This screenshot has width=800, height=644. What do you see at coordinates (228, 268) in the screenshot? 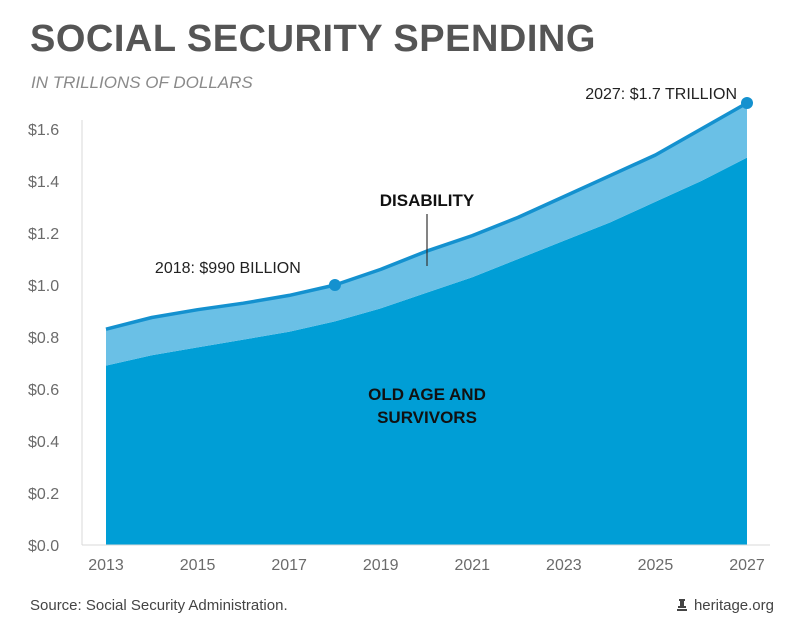
I see `annotation-label-2018: 2018: $990 BILLION` at bounding box center [228, 268].